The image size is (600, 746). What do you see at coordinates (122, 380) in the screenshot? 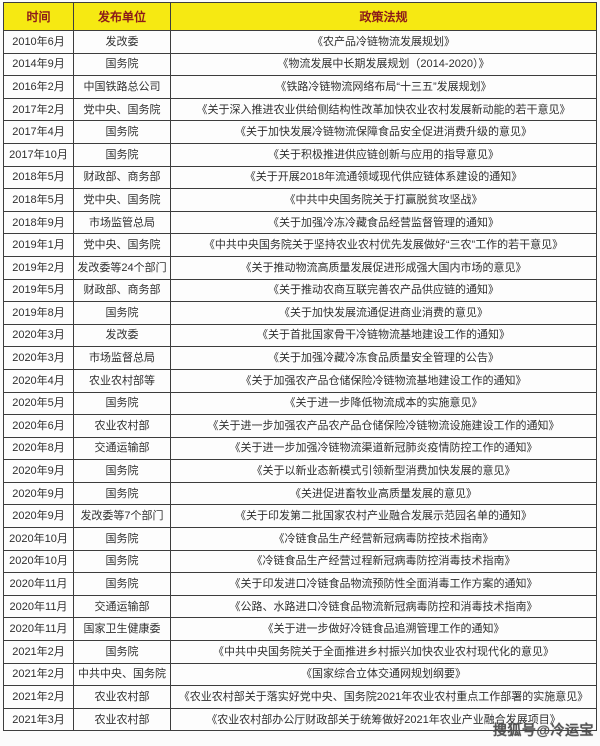
I see `cell-publishing-org: 农业农村部等` at bounding box center [122, 380].